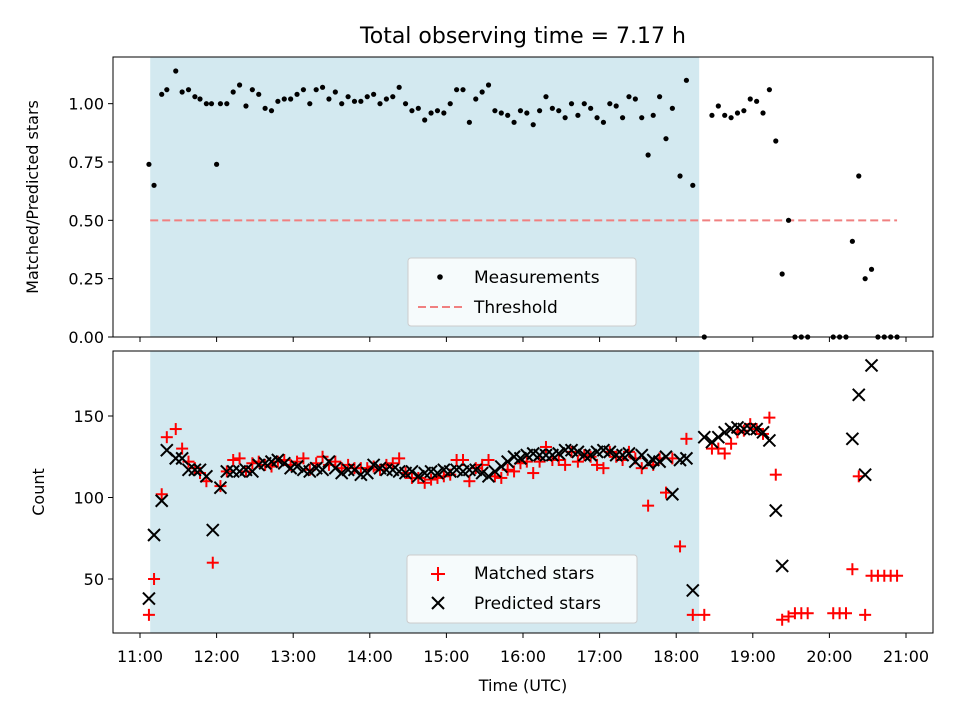 This screenshot has height=720, width=960. What do you see at coordinates (293, 656) in the screenshot?
I see `bottom-x-tick-label: 13:00` at bounding box center [293, 656].